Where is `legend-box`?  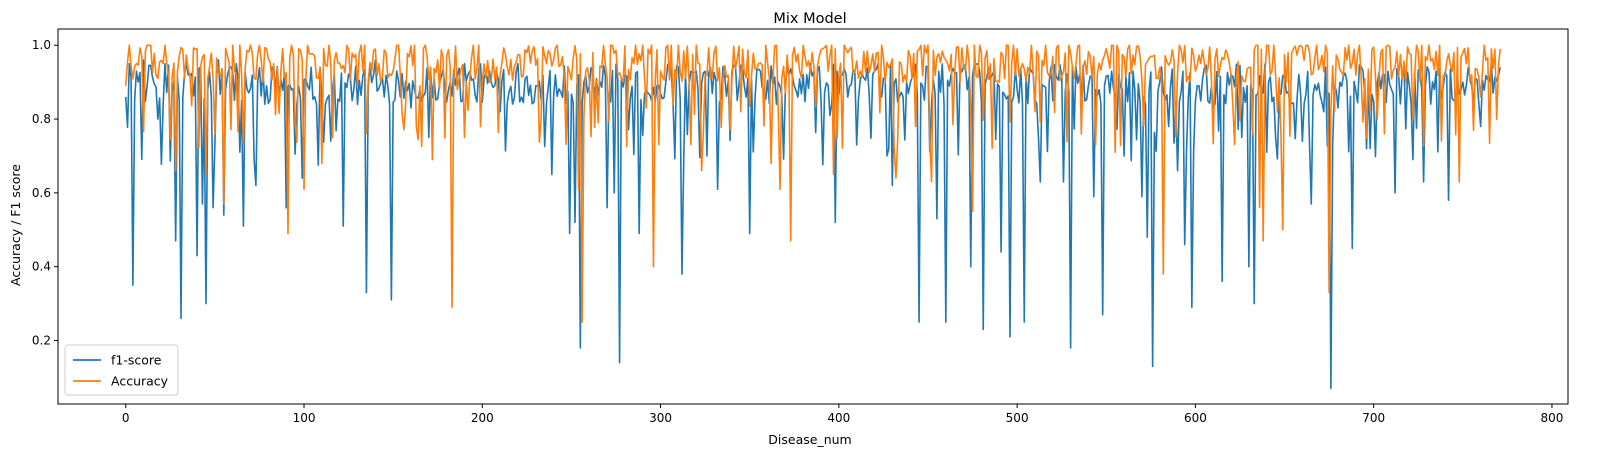 legend-box is located at coordinates (121, 370).